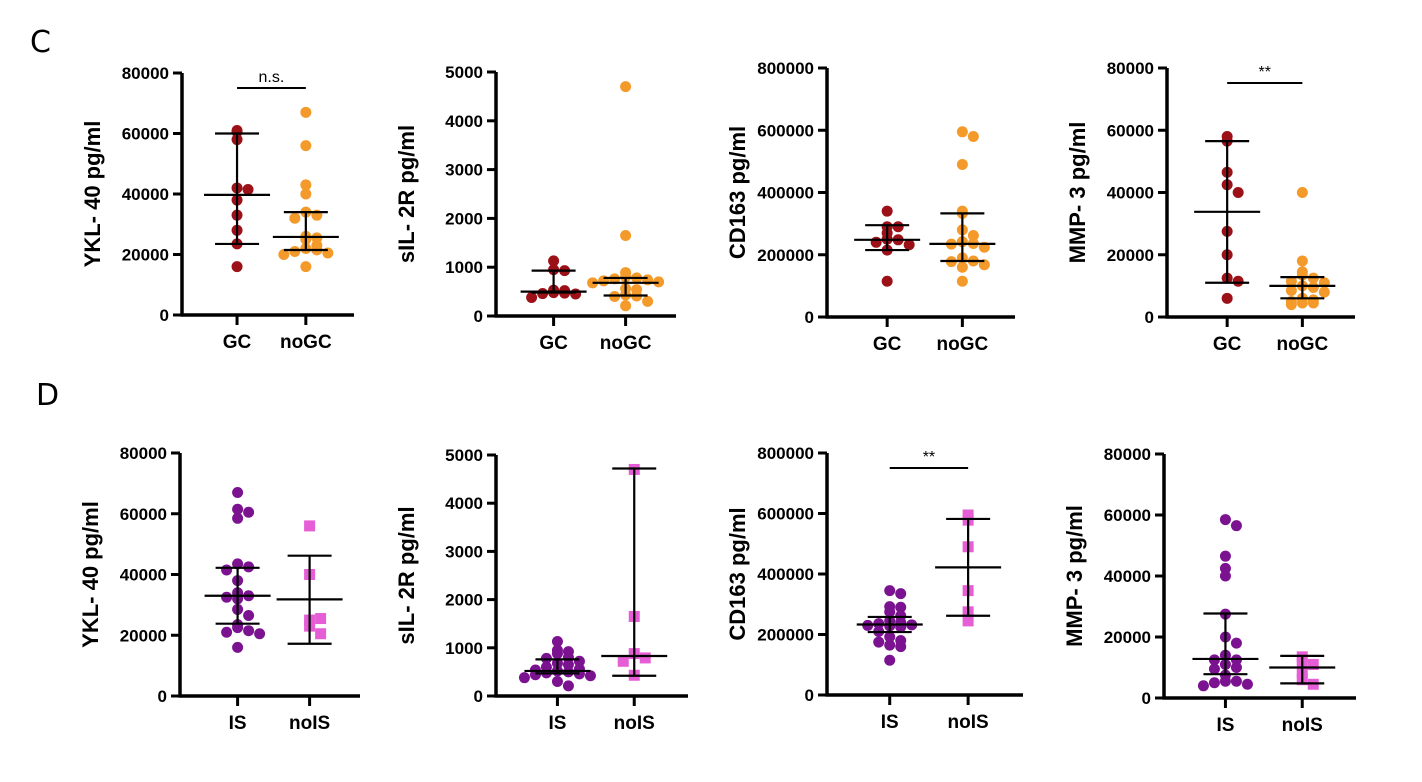 This screenshot has height=782, width=1422. I want to click on y-tick-label: 400000, so click(785, 574).